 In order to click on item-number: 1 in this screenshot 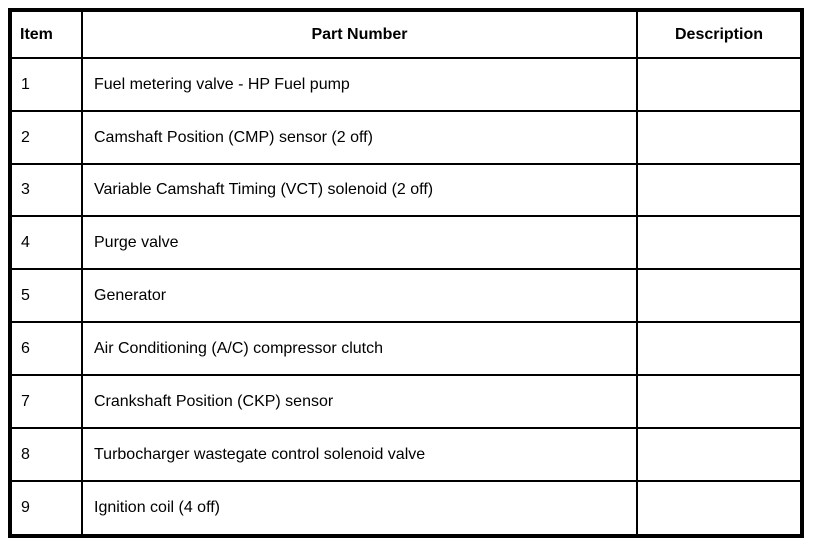, I will do `click(46, 84)`.